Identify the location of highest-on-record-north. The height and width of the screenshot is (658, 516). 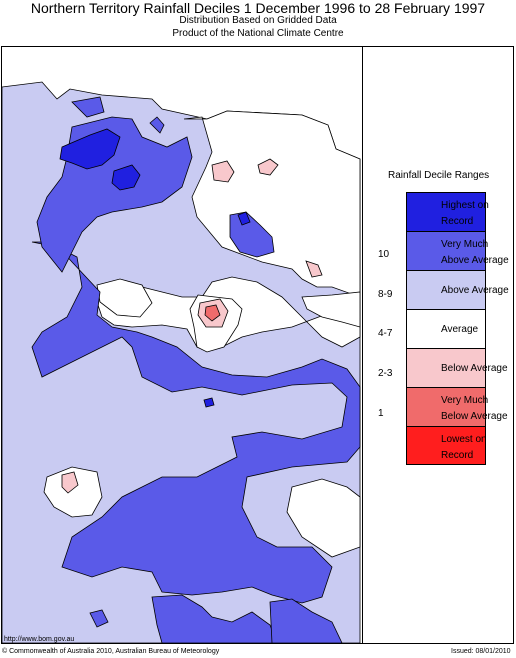
(90, 149).